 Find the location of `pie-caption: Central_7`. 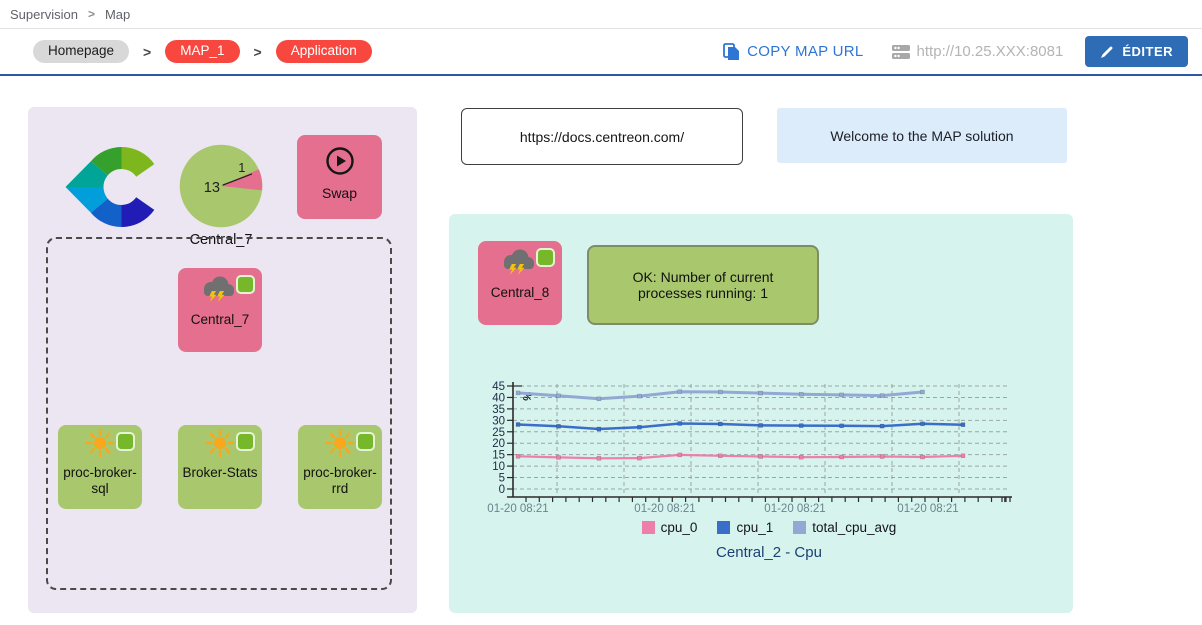

pie-caption: Central_7 is located at coordinates (221, 240).